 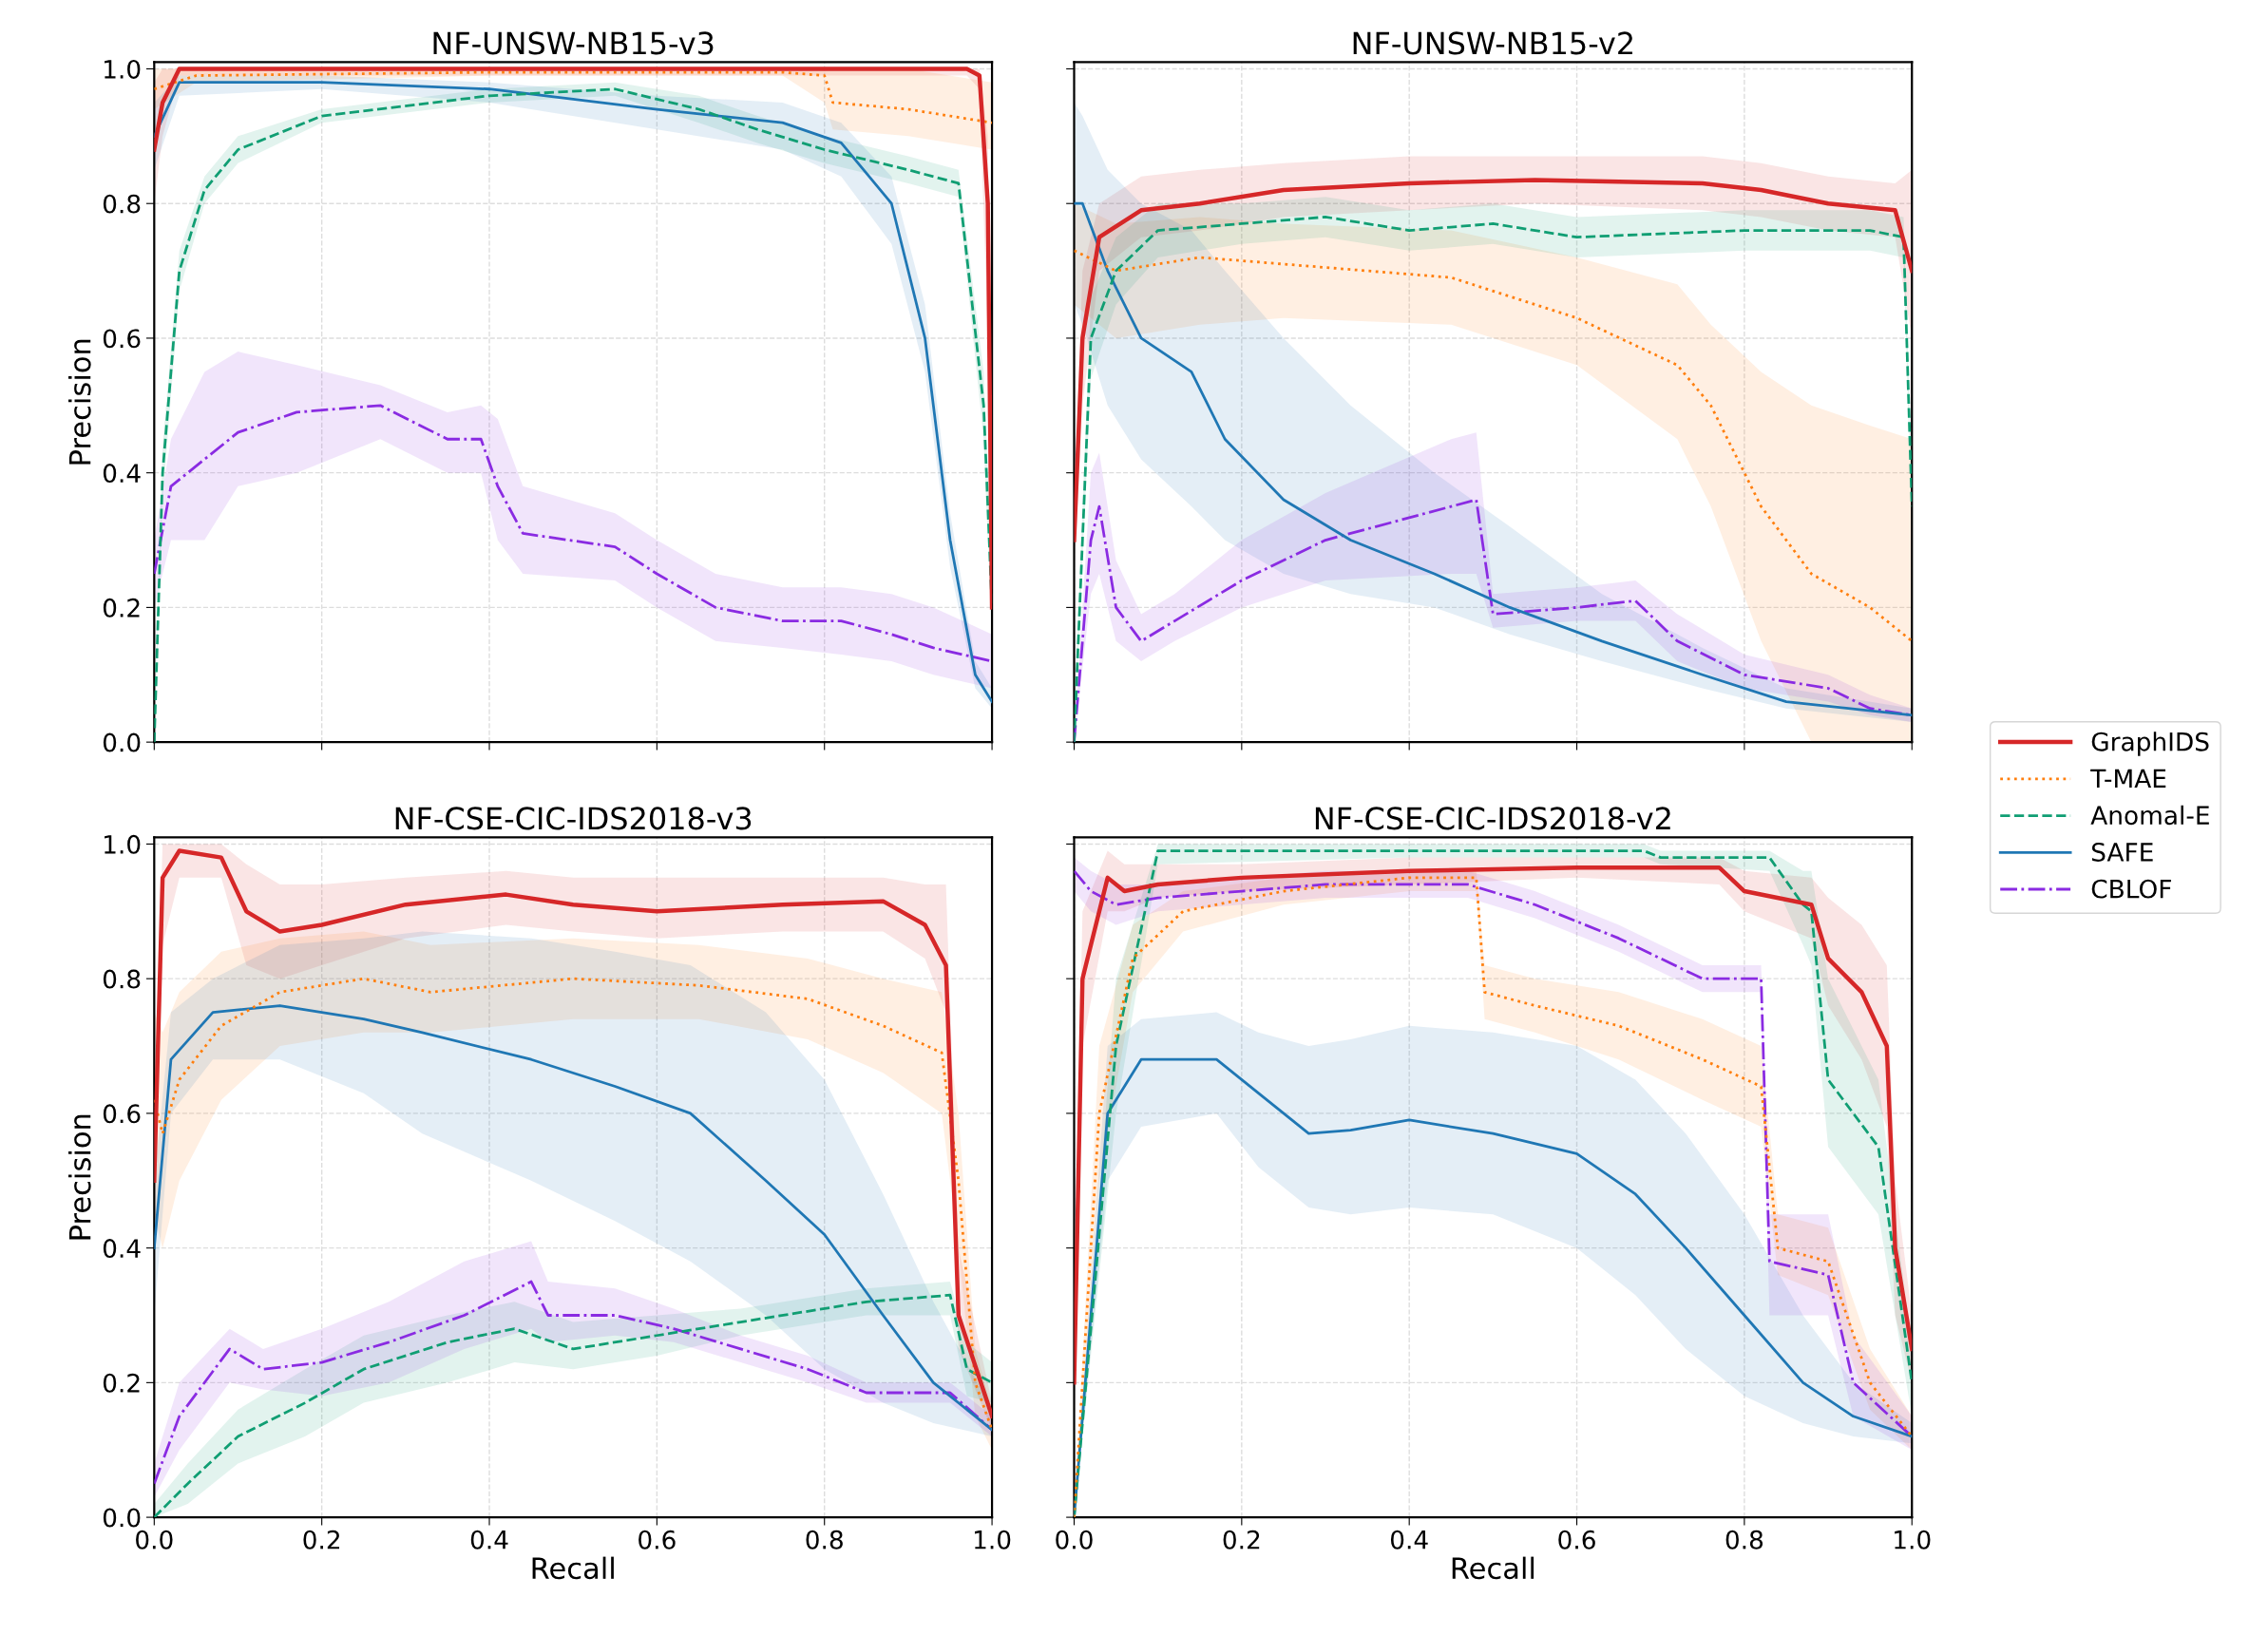 What do you see at coordinates (2128, 779) in the screenshot?
I see `legend-label: T-MAE` at bounding box center [2128, 779].